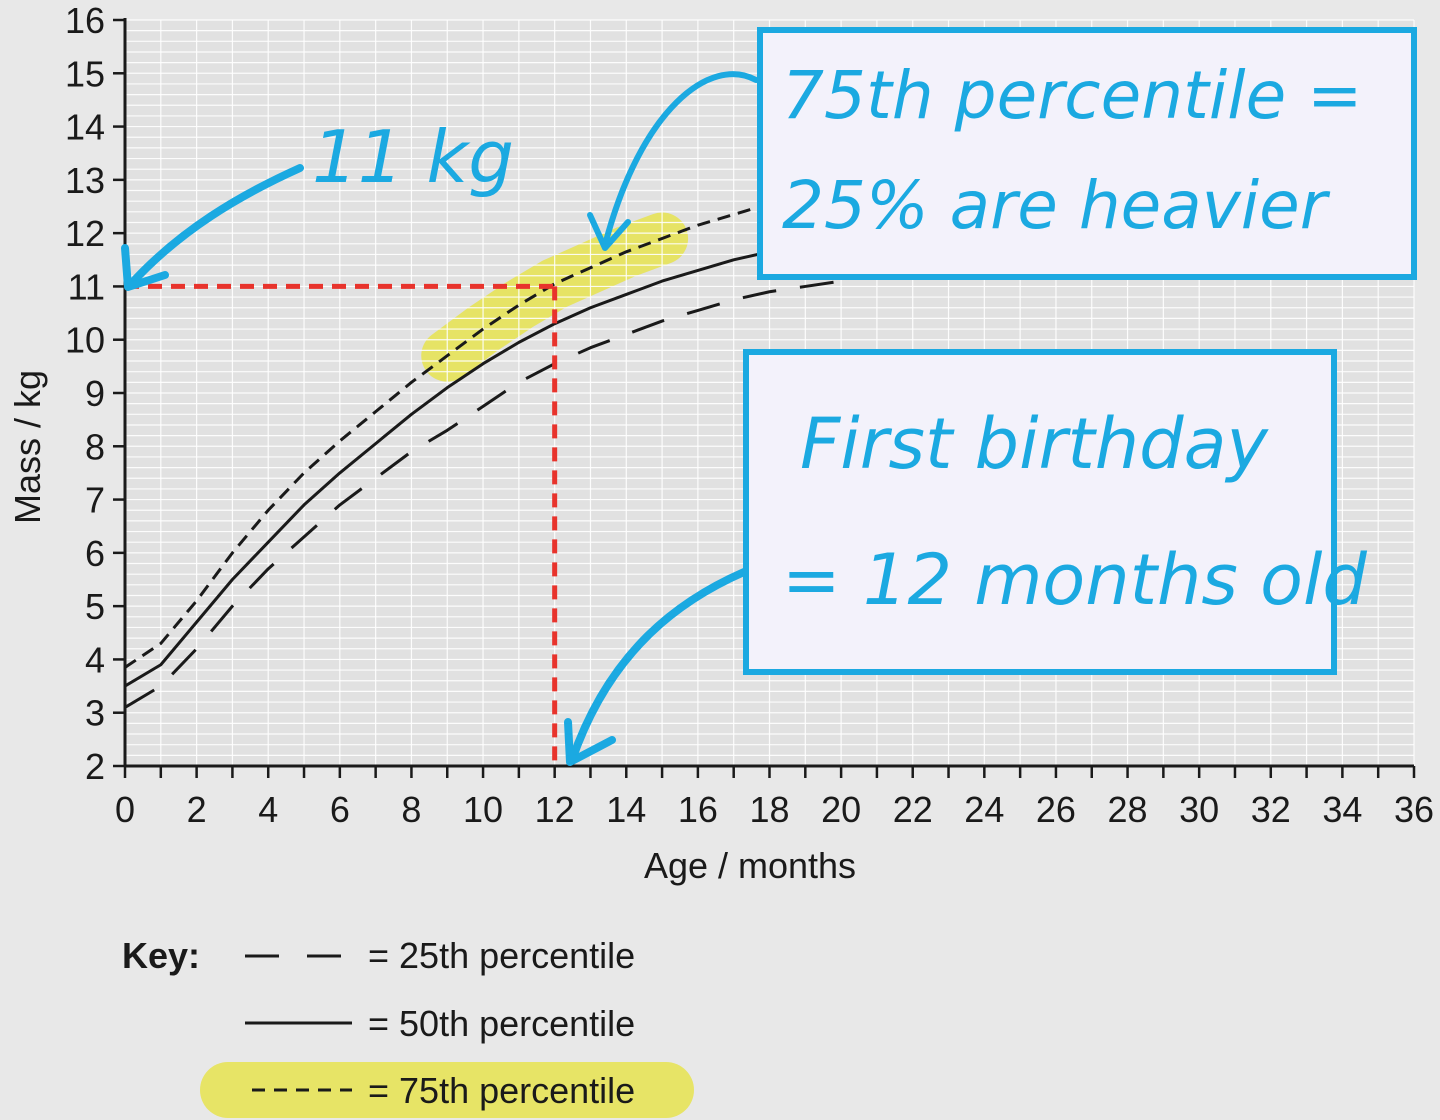 This screenshot has height=1120, width=1440. Describe the element at coordinates (501, 955) in the screenshot. I see `legend-label-25th: = 25th percentile` at that location.